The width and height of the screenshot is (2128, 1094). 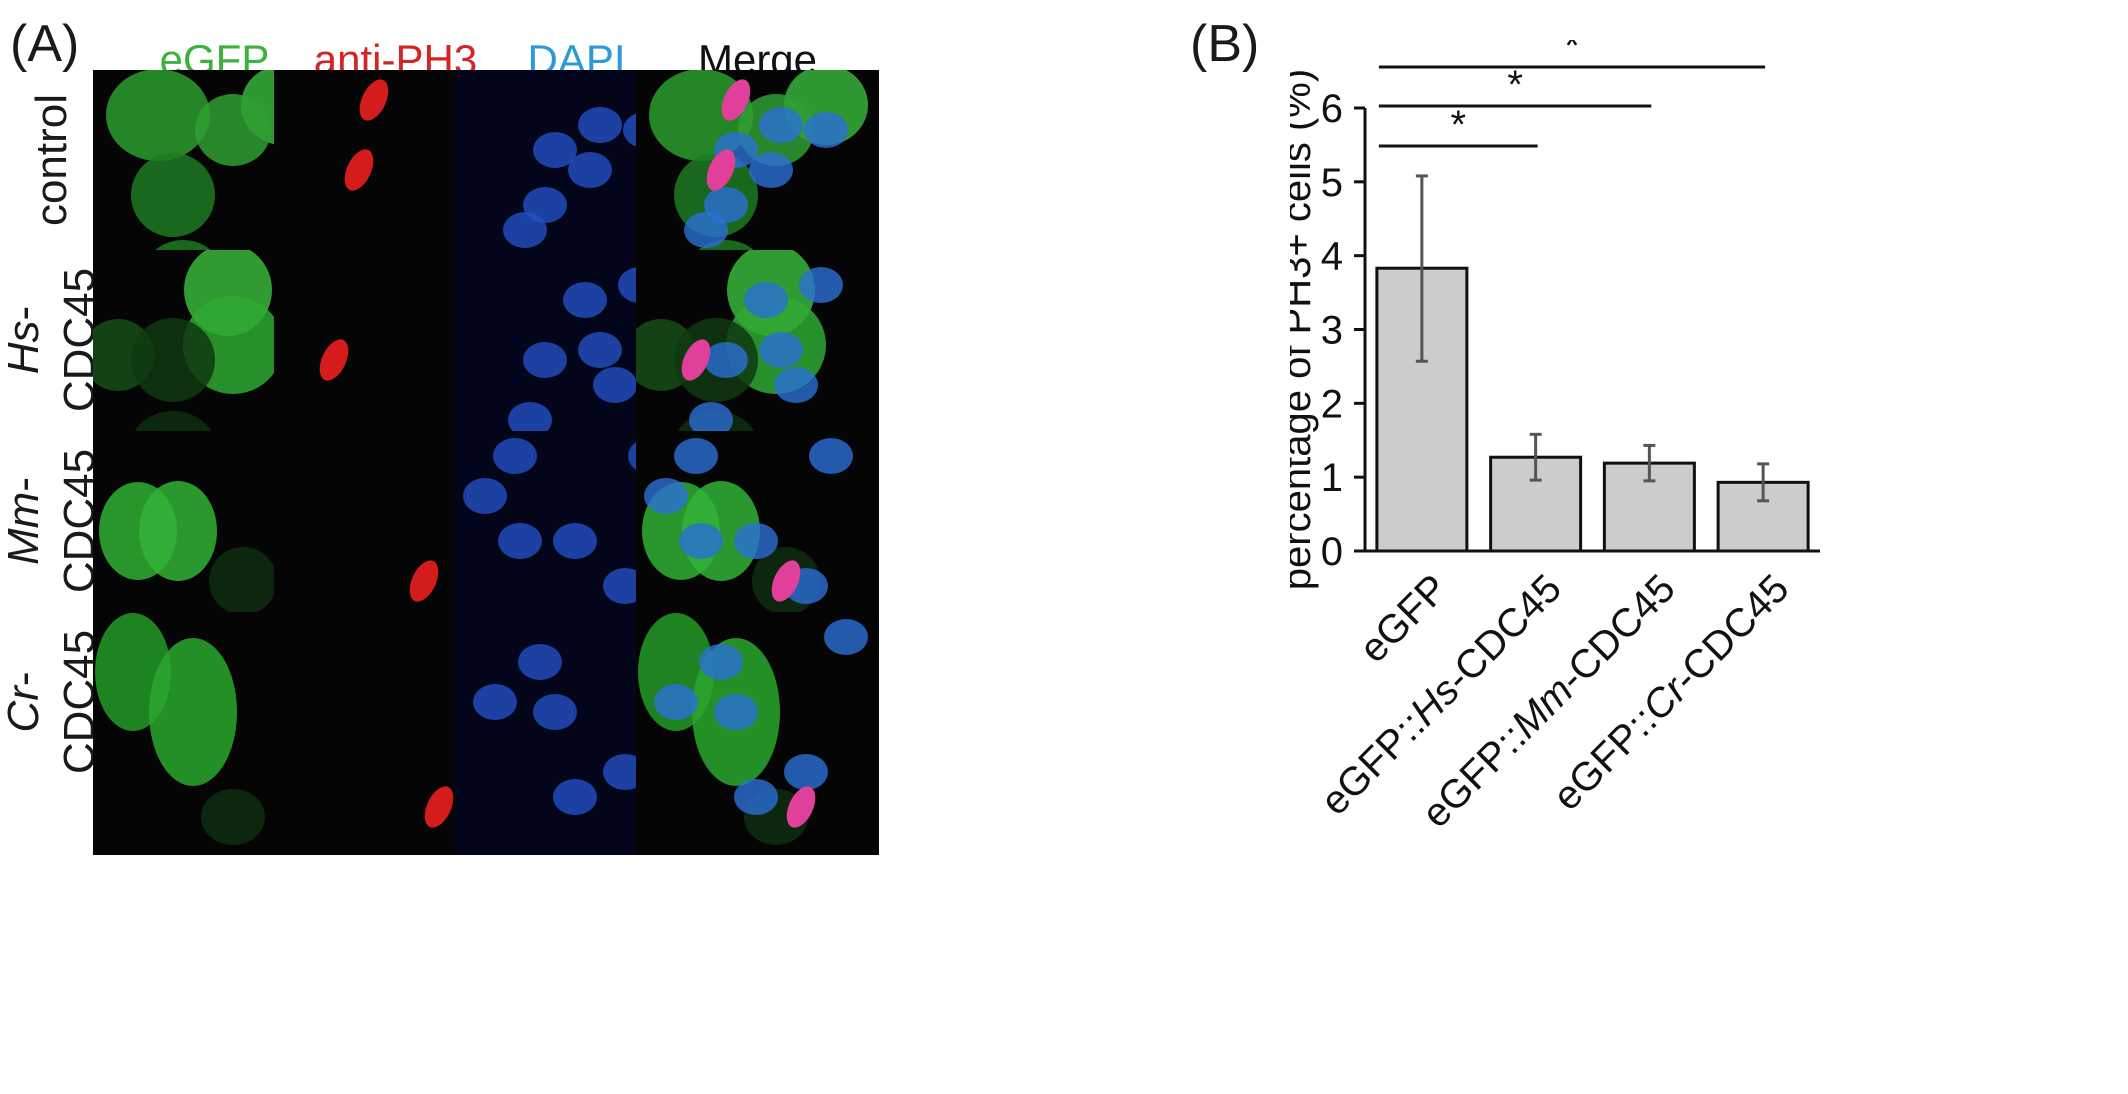 I want to click on panel-b-letter: (B), so click(x=1225, y=44).